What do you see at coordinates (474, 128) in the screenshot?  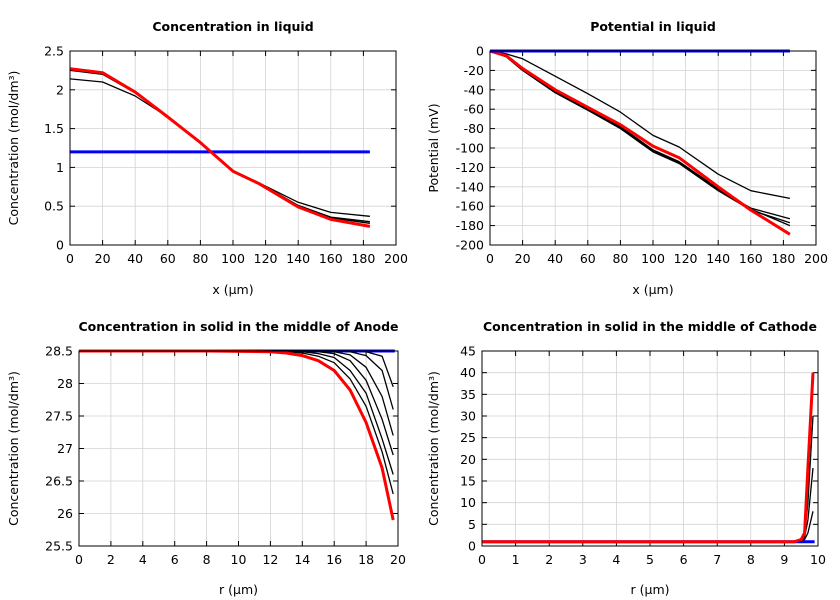 I see `y-tick-label: -80` at bounding box center [474, 128].